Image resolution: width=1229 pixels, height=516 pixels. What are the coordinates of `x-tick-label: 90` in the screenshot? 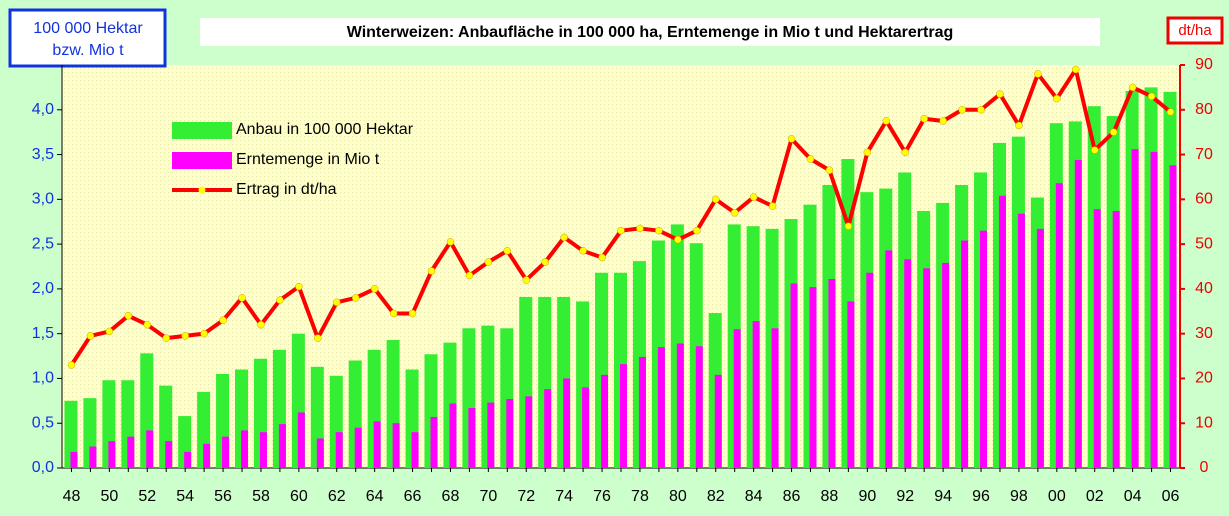 It's located at (867, 496).